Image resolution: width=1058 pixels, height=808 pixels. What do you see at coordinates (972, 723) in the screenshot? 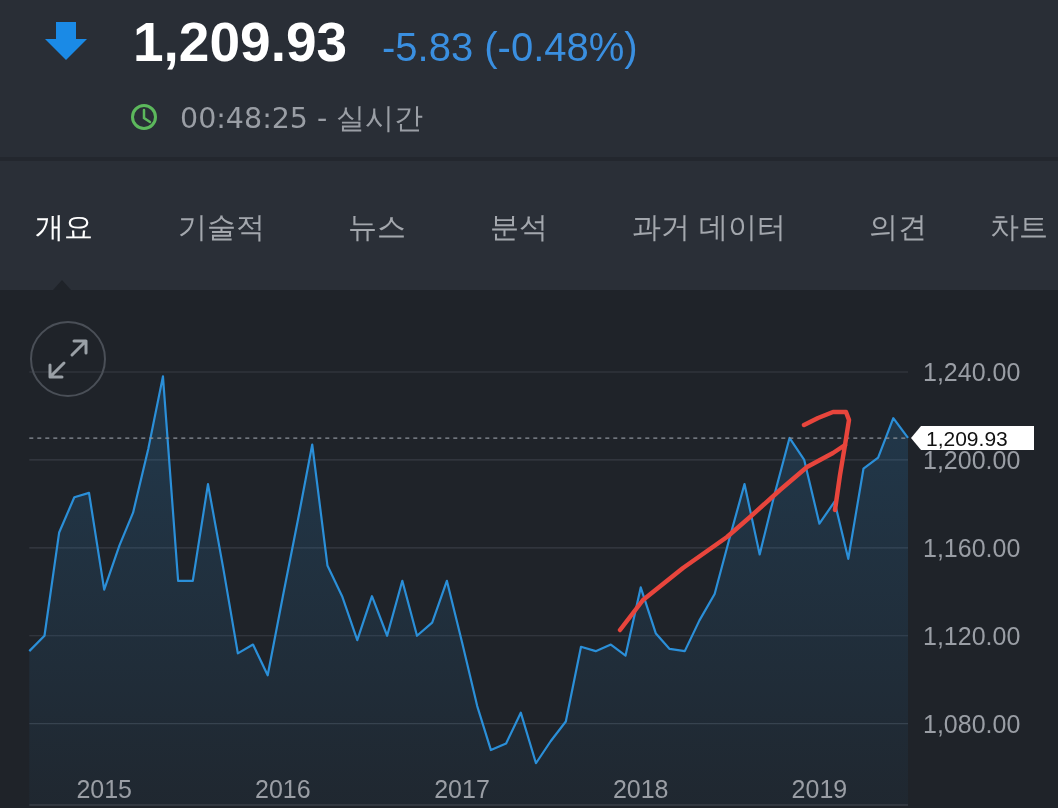
I see `y-tick-label: 1,080.00` at bounding box center [972, 723].